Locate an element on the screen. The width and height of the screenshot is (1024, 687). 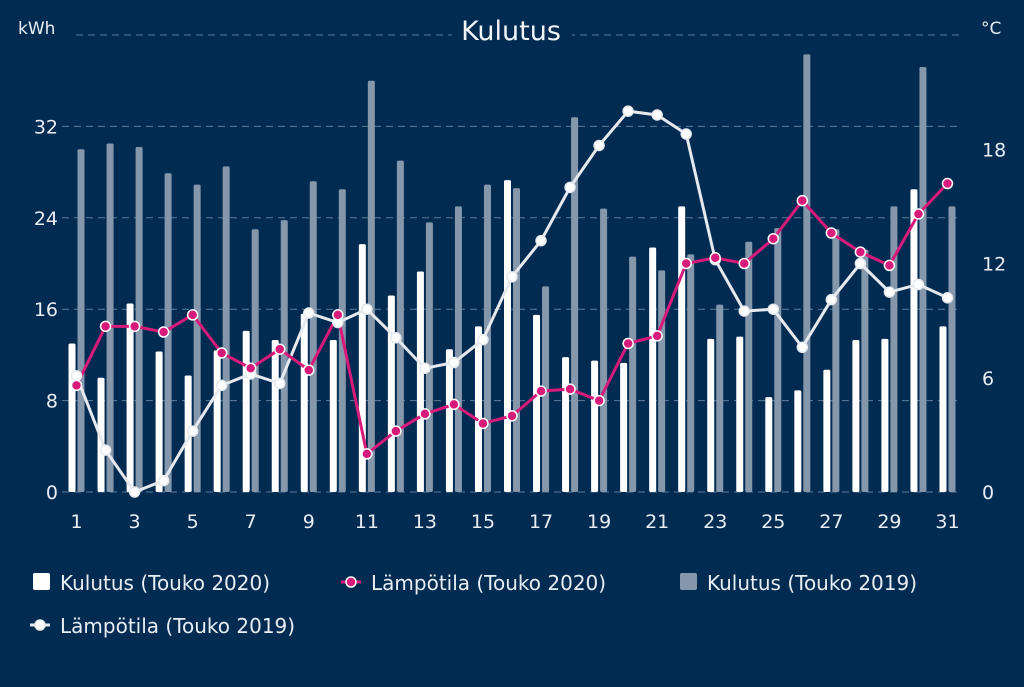
legend-item-lampotila-2020: Lämpötila (Touko 2020) is located at coordinates (473, 583).